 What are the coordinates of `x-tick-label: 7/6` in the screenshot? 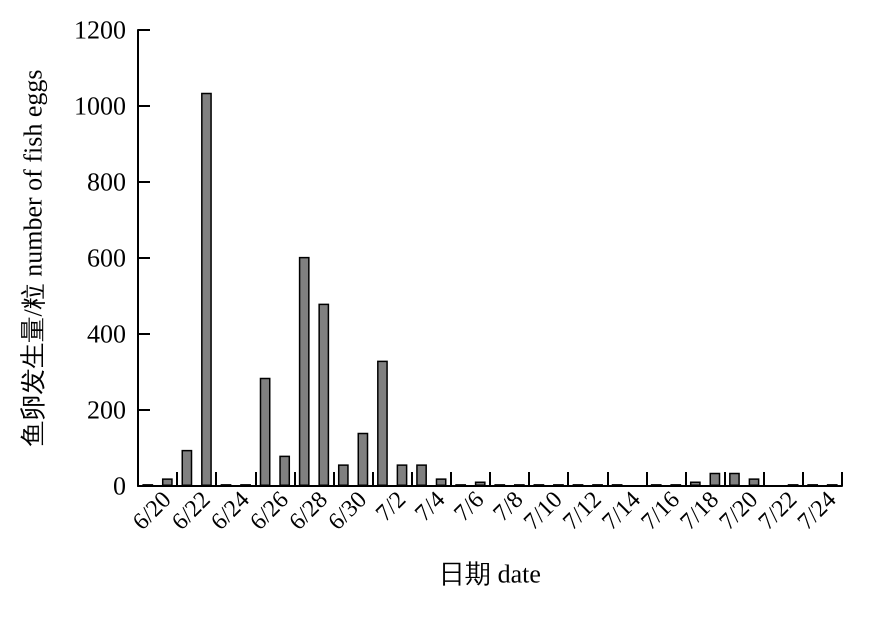 It's located at (469, 506).